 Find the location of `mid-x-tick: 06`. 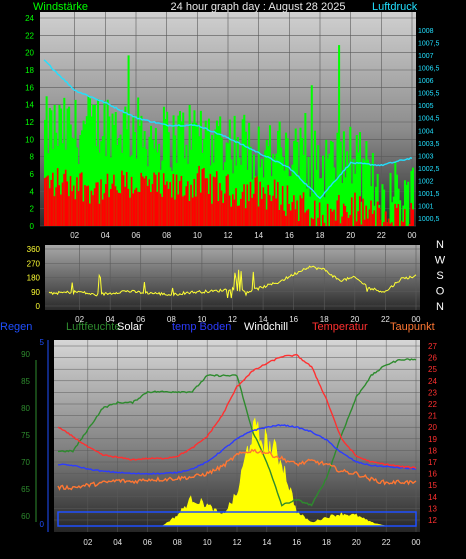

mid-x-tick: 06 is located at coordinates (140, 319).